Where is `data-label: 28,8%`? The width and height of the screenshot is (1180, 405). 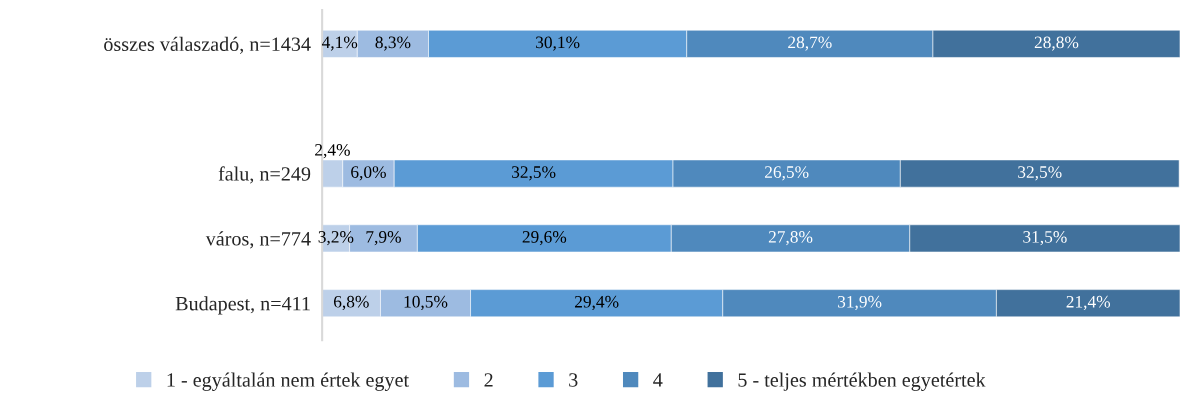 data-label: 28,8% is located at coordinates (1056, 43).